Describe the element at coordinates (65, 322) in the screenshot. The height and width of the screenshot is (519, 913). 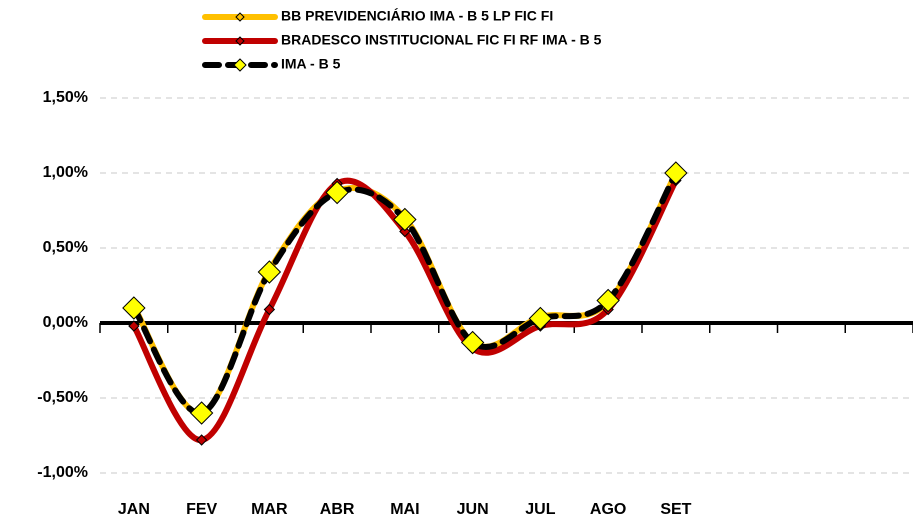
I see `y-tick-label: 0,00%` at that location.